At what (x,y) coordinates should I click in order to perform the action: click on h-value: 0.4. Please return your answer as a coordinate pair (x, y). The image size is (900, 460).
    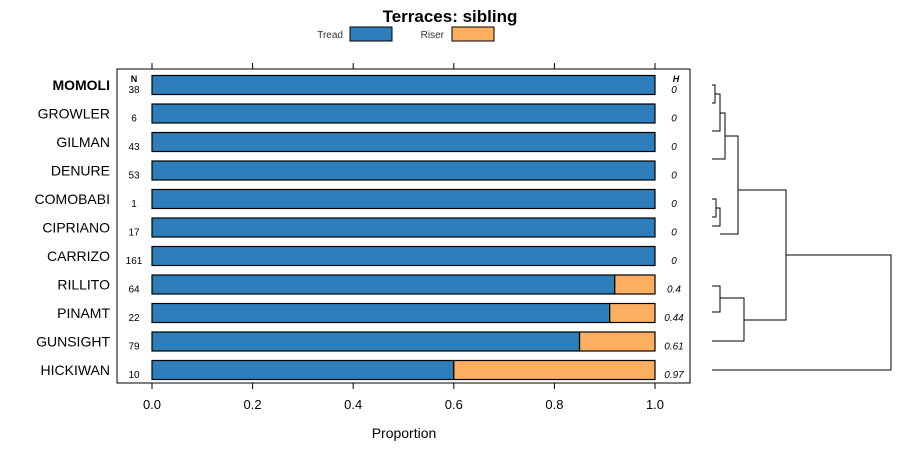
    Looking at the image, I should click on (674, 290).